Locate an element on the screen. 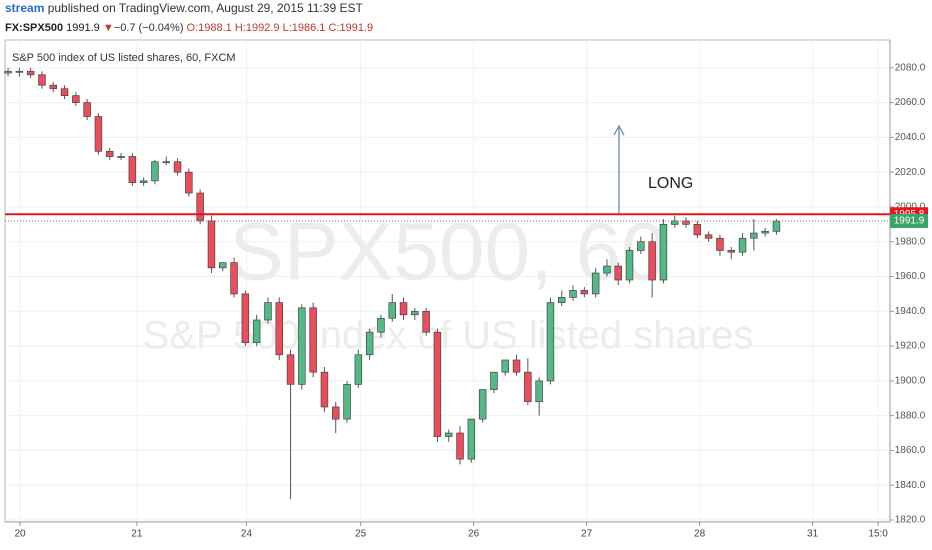 This screenshot has width=932, height=550. y-tick-label: 1840.0 is located at coordinates (910, 485).